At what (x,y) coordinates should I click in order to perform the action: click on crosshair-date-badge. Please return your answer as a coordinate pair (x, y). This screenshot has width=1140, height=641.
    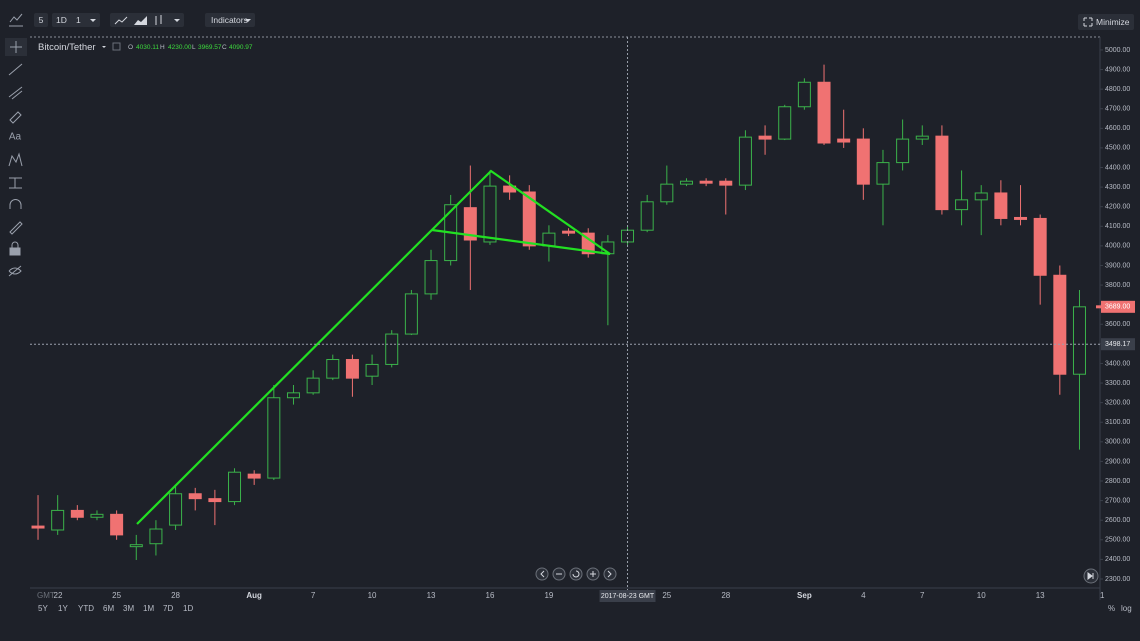
    Looking at the image, I should click on (627, 596).